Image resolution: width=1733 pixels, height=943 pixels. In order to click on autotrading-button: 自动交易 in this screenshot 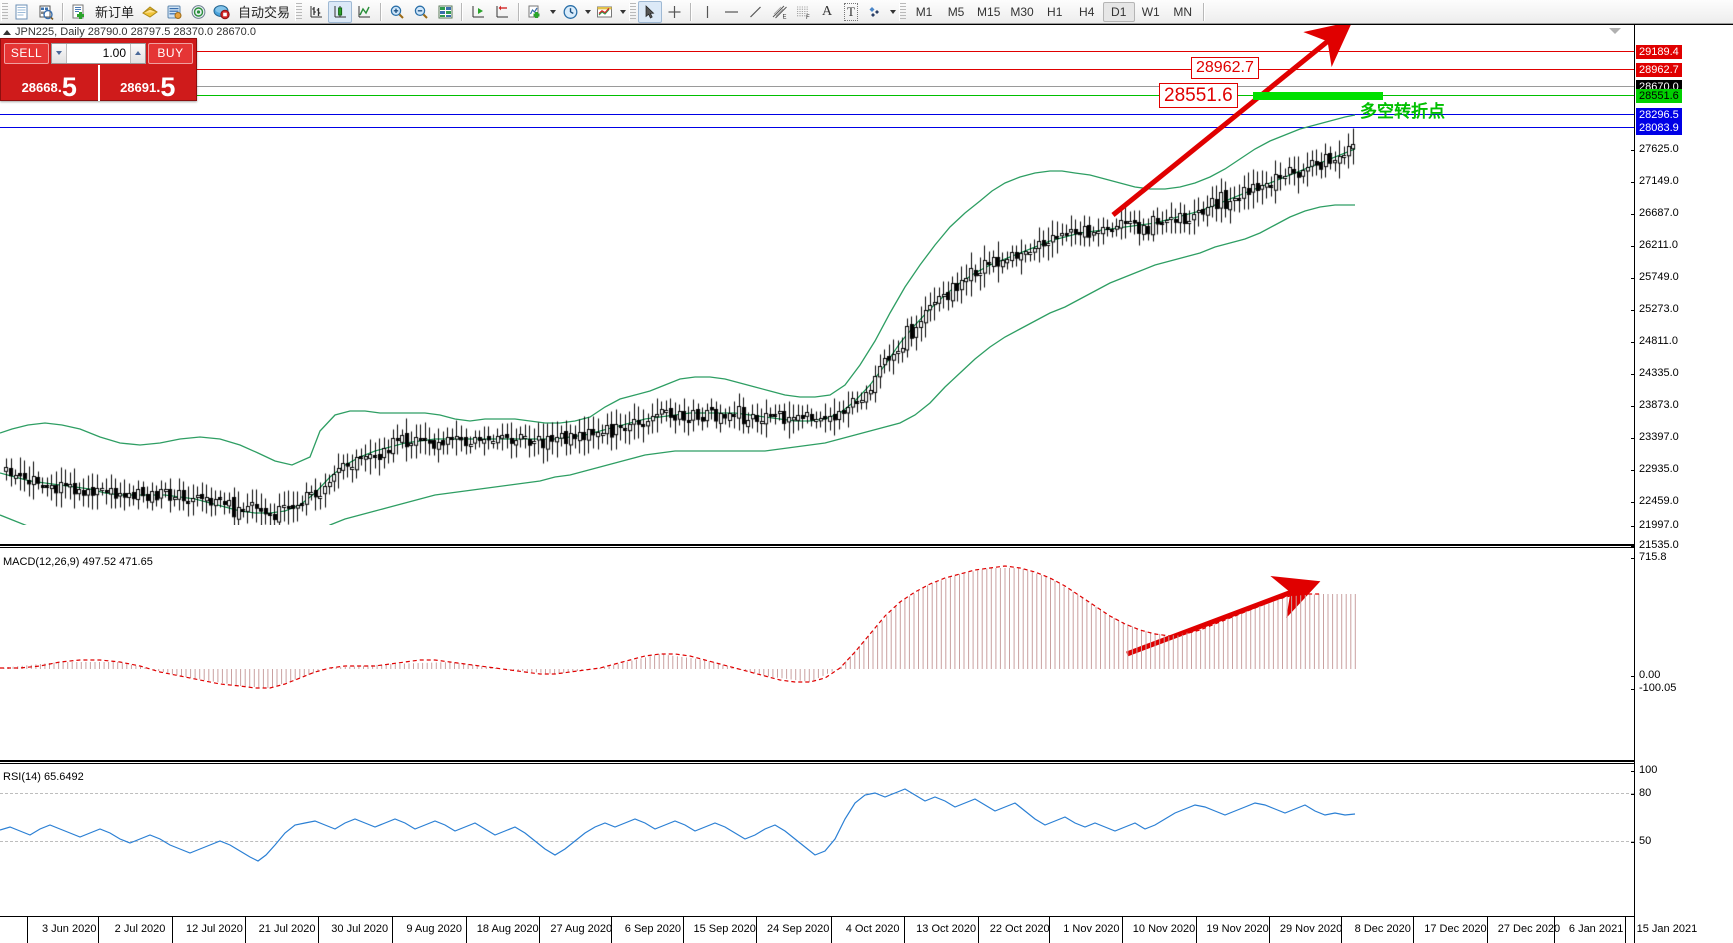, I will do `click(264, 13)`.